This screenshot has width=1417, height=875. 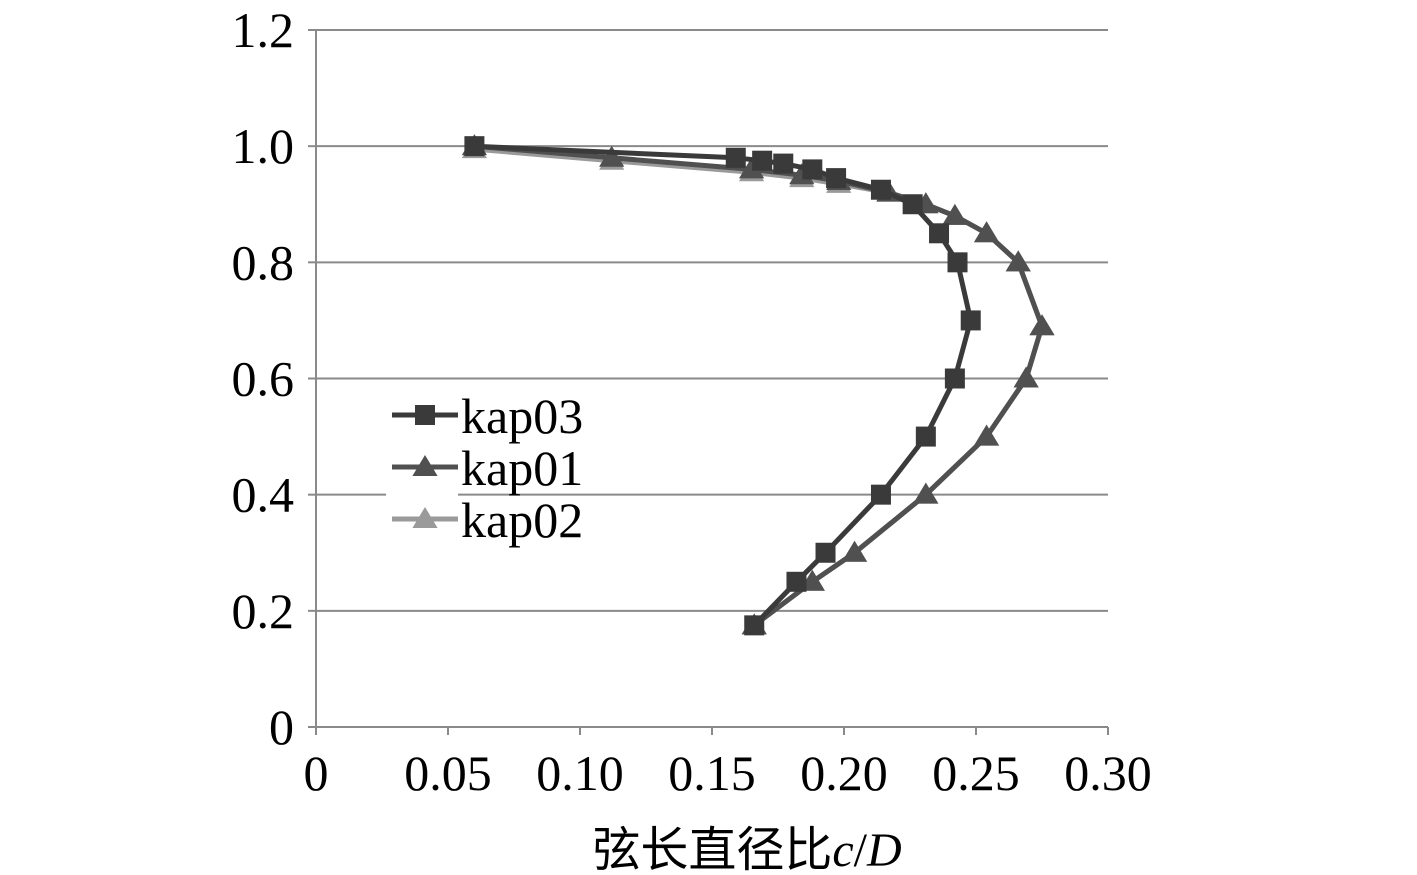 I want to click on y-tick-labels: 0 0.2 0.4 0.6 0.8 1.0 1.2, so click(x=263, y=378).